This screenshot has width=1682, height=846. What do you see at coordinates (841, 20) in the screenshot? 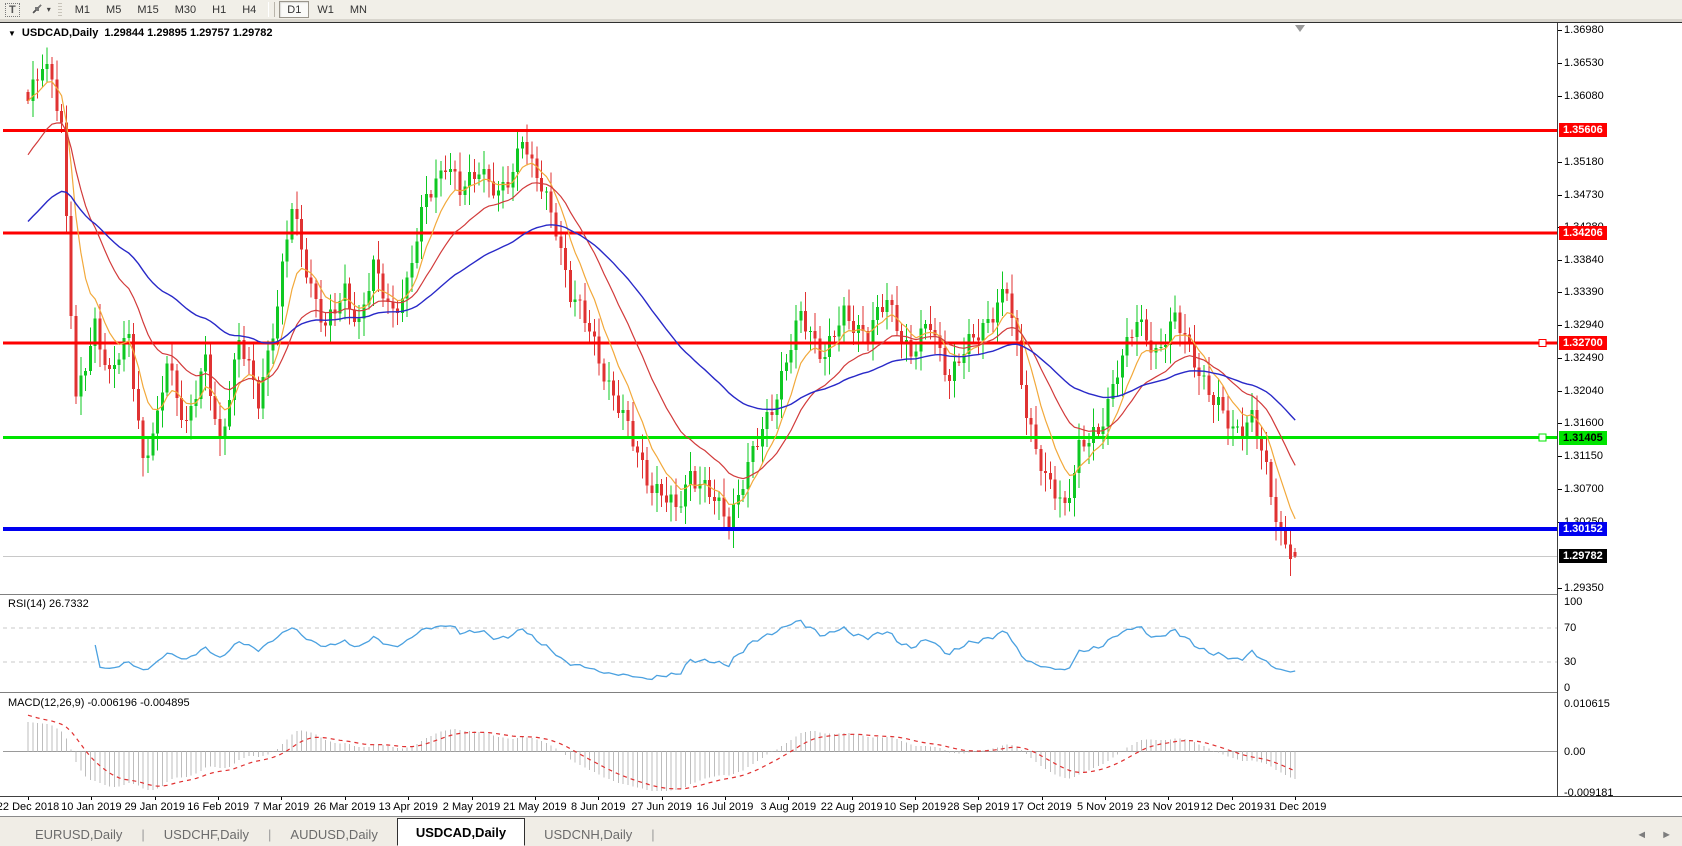
I see `window-top-strip` at bounding box center [841, 20].